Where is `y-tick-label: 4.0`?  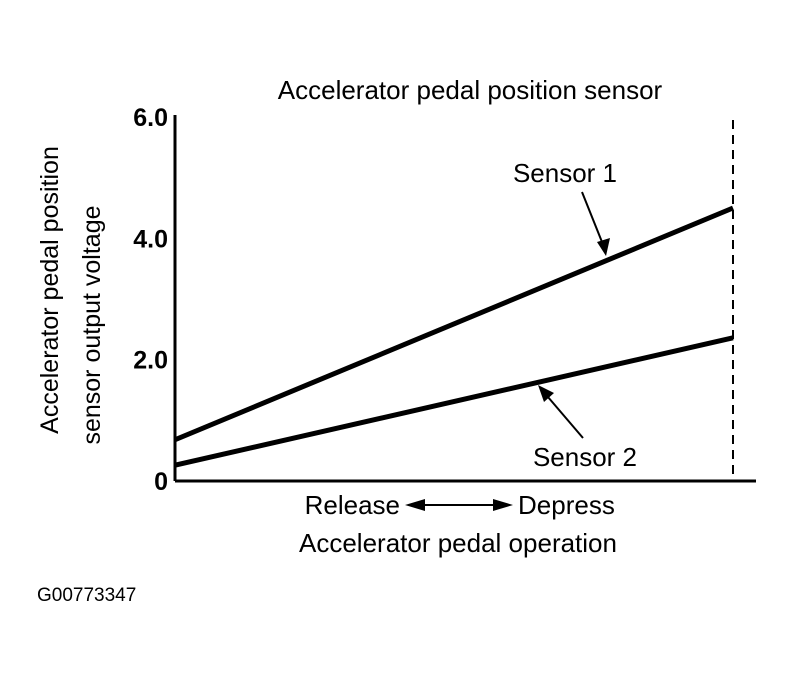 y-tick-label: 4.0 is located at coordinates (150, 239).